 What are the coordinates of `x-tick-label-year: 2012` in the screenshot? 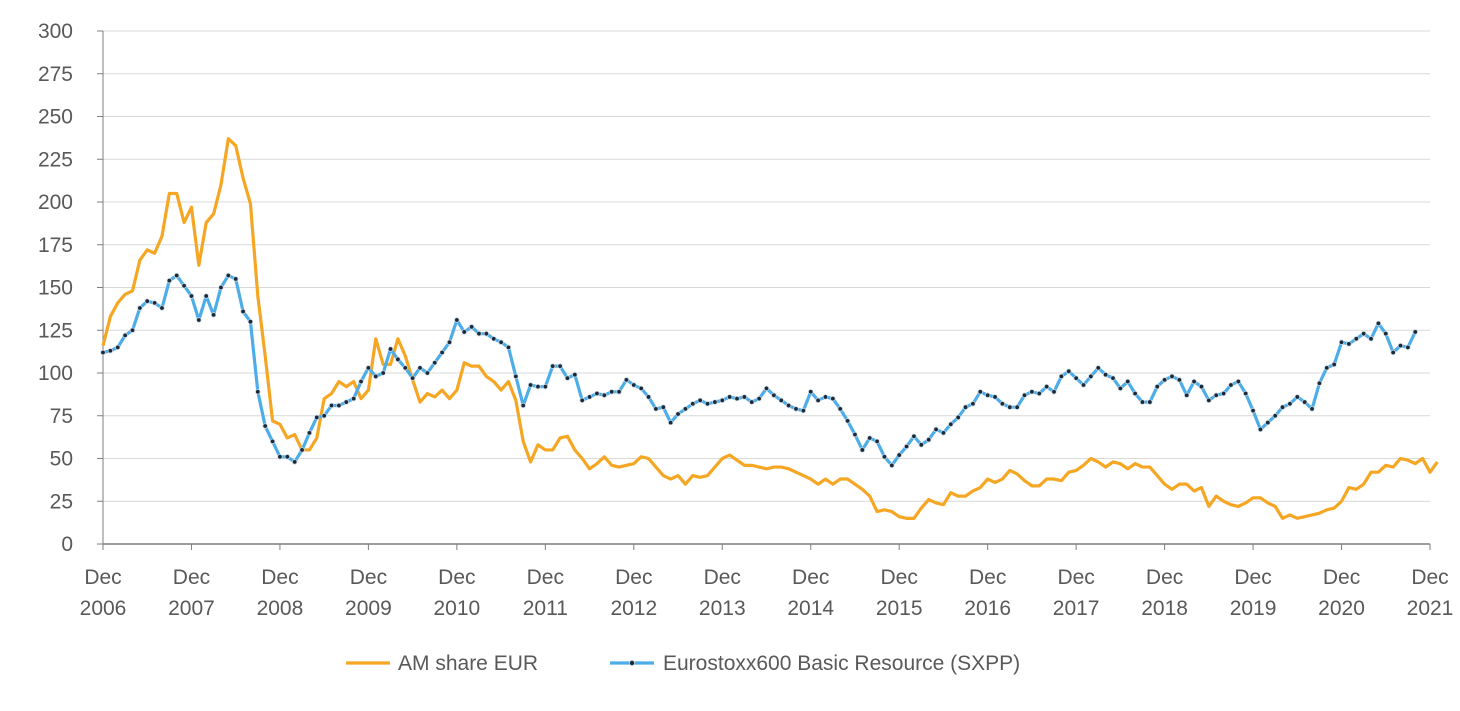 It's located at (633, 608).